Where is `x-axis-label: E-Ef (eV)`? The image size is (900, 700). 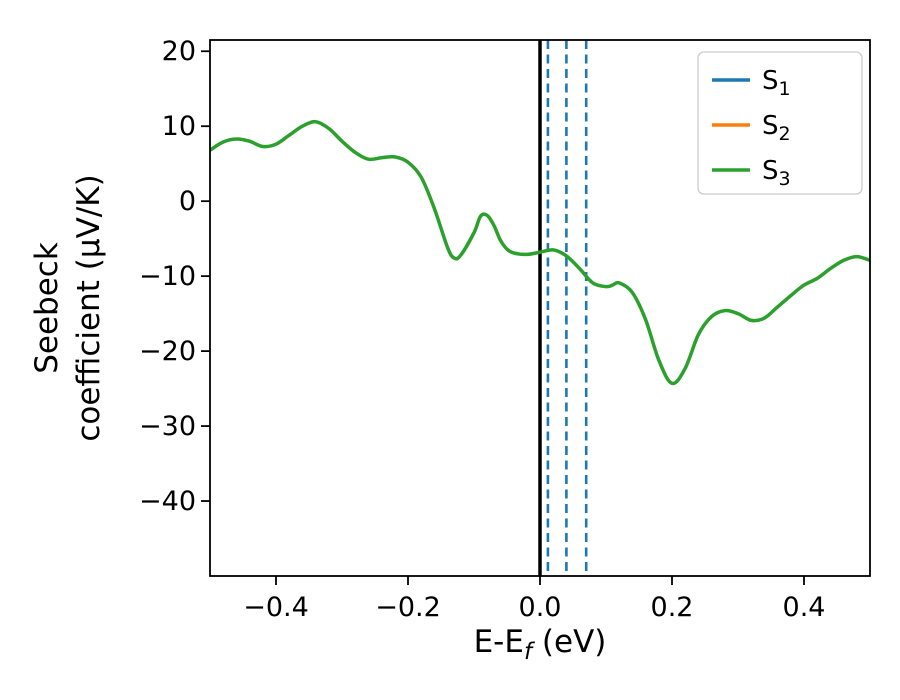
x-axis-label: E-Ef (eV) is located at coordinates (540, 644).